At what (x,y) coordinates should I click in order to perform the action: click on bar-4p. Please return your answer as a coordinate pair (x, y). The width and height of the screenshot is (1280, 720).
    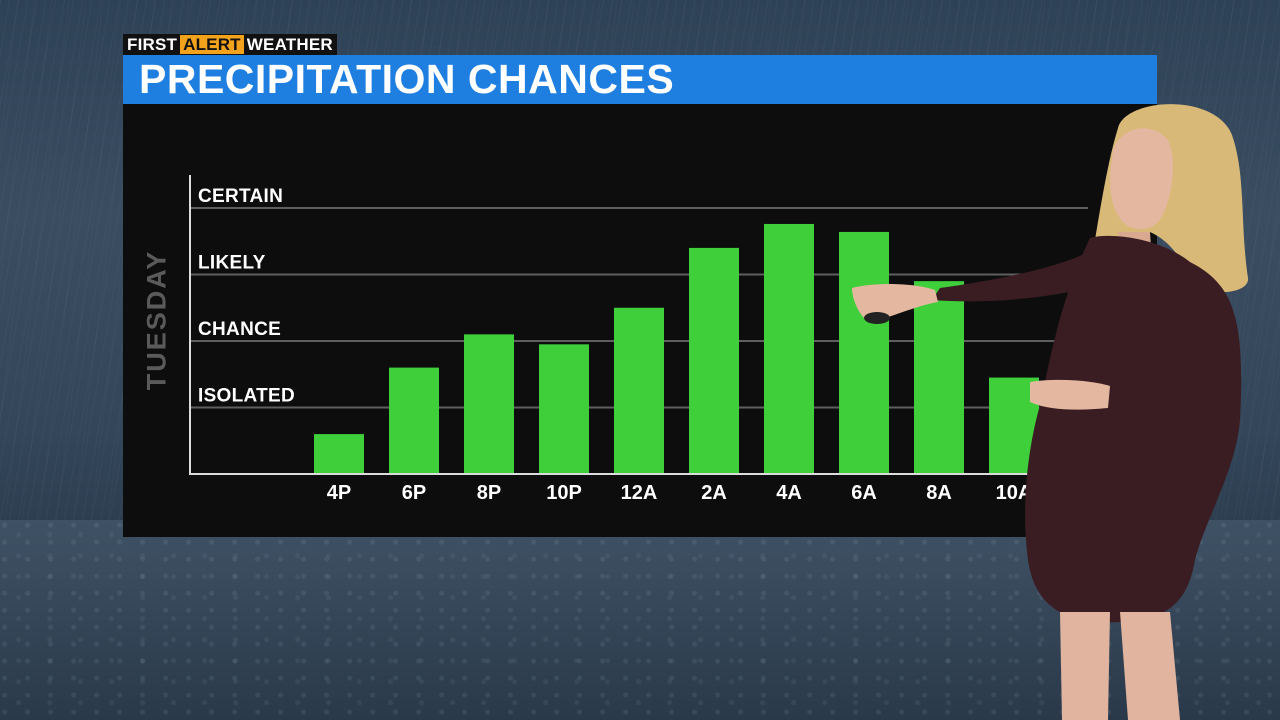
    Looking at the image, I should click on (339, 454).